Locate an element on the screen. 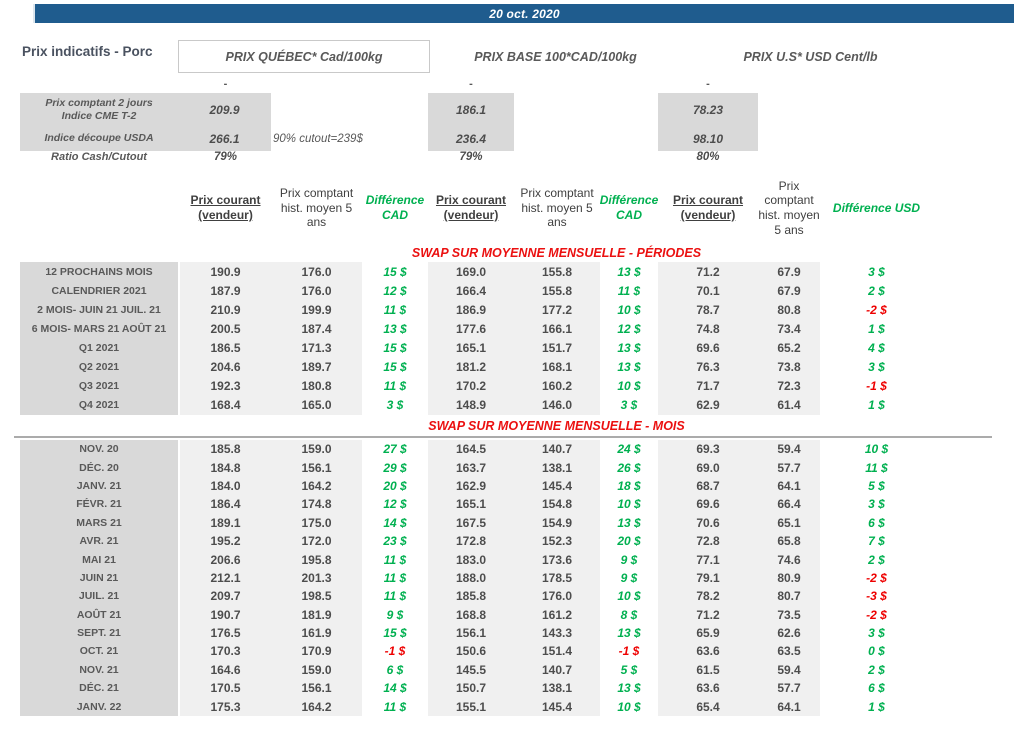 Image resolution: width=1024 pixels, height=729 pixels. cell-price: 183.0 is located at coordinates (471, 559).